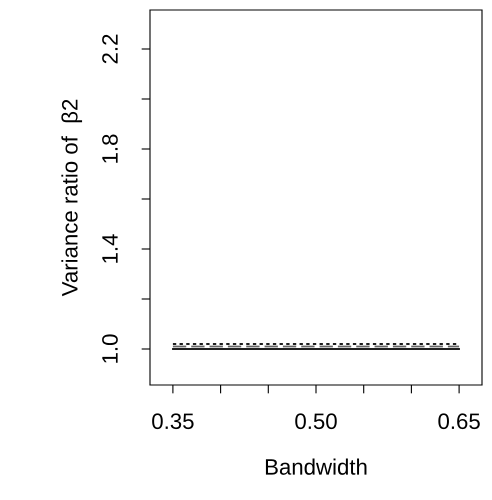 This screenshot has height=500, width=492. What do you see at coordinates (173, 421) in the screenshot?
I see `x-tick-label: 0.35` at bounding box center [173, 421].